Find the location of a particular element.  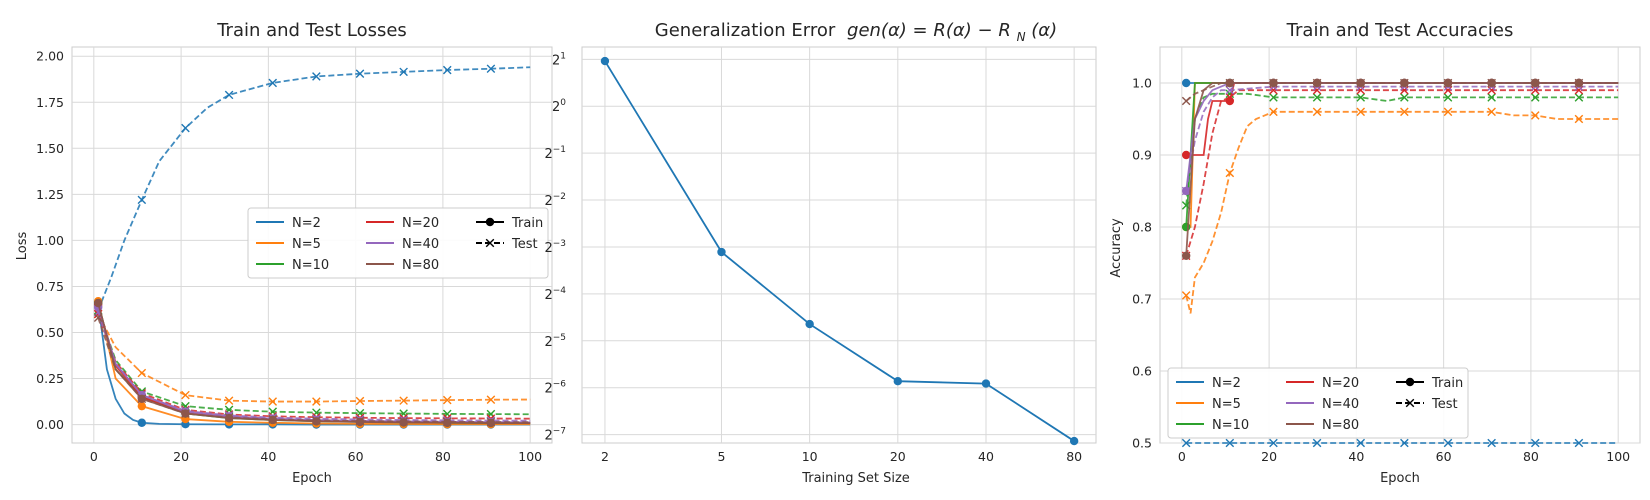

losses-legend-test-marker-stroke-b is located at coordinates (490, 243).